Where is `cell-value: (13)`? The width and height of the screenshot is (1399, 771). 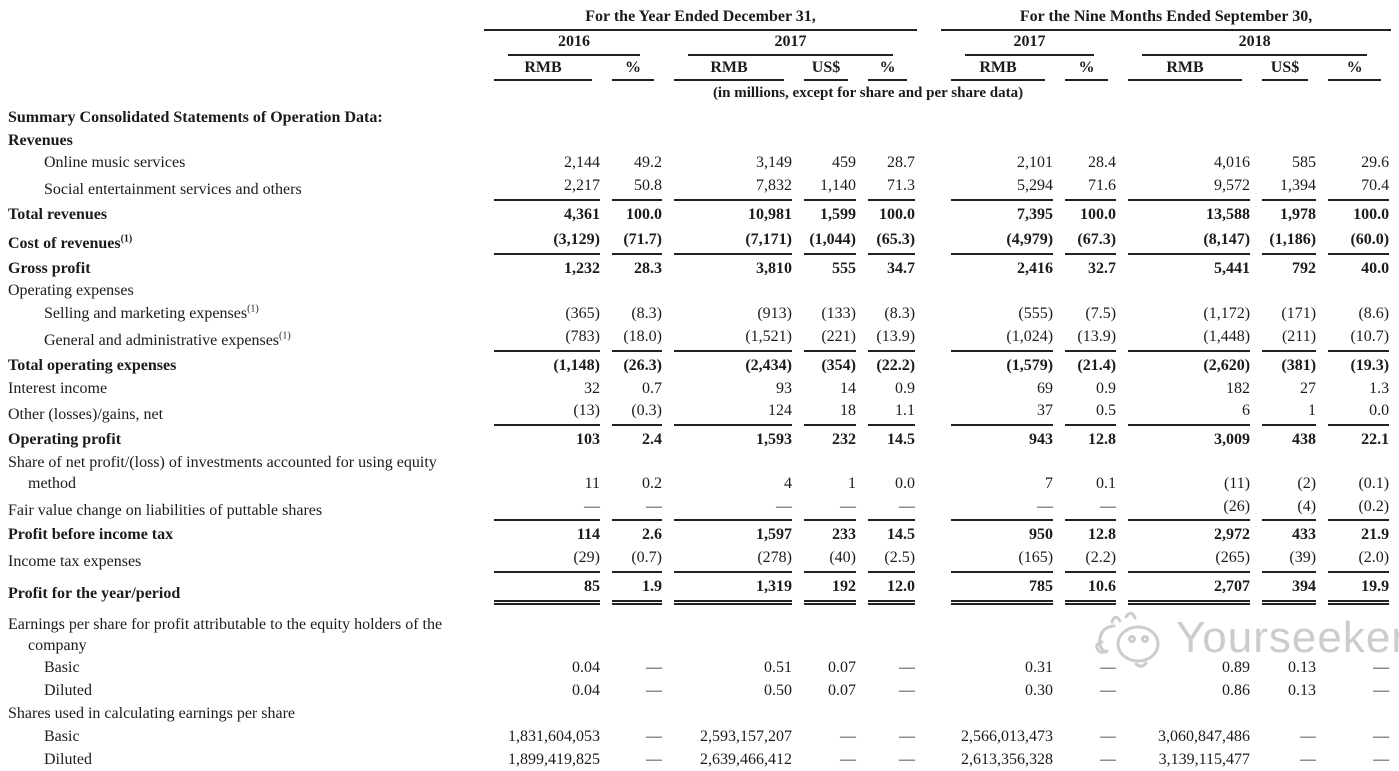 cell-value: (13) is located at coordinates (543, 413).